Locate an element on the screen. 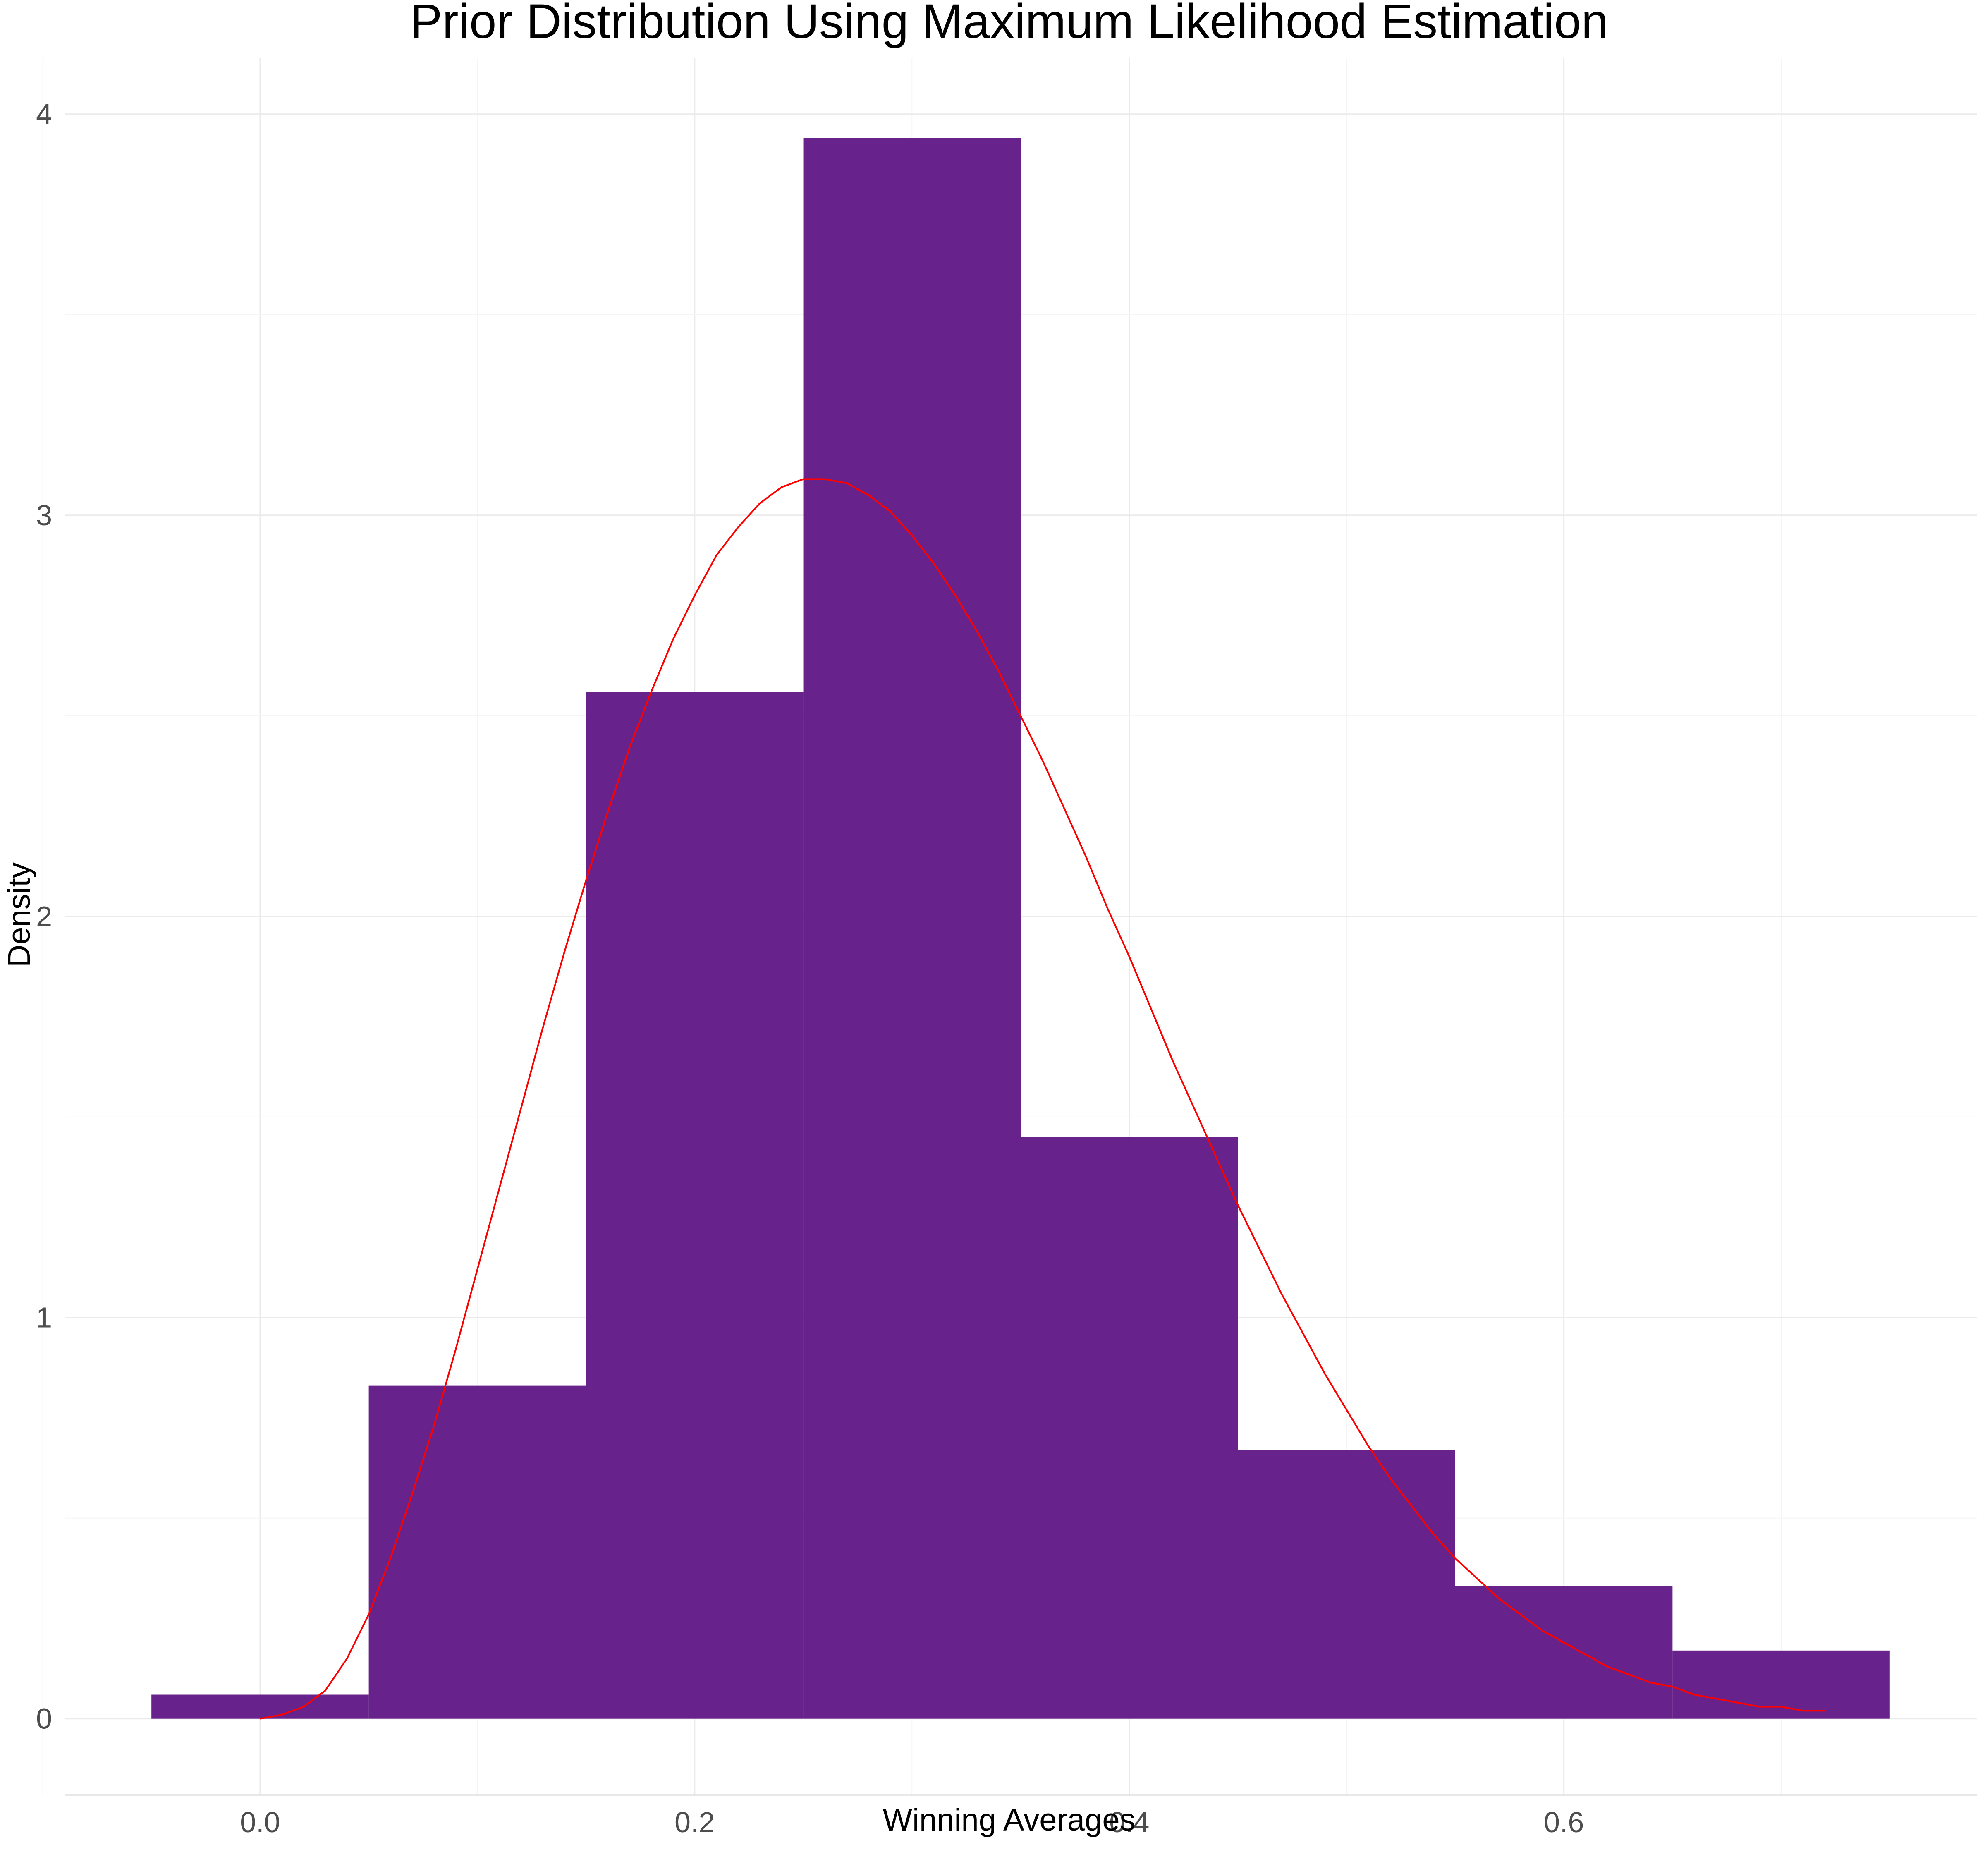  x-tick-label: 0.0 is located at coordinates (260, 1822).